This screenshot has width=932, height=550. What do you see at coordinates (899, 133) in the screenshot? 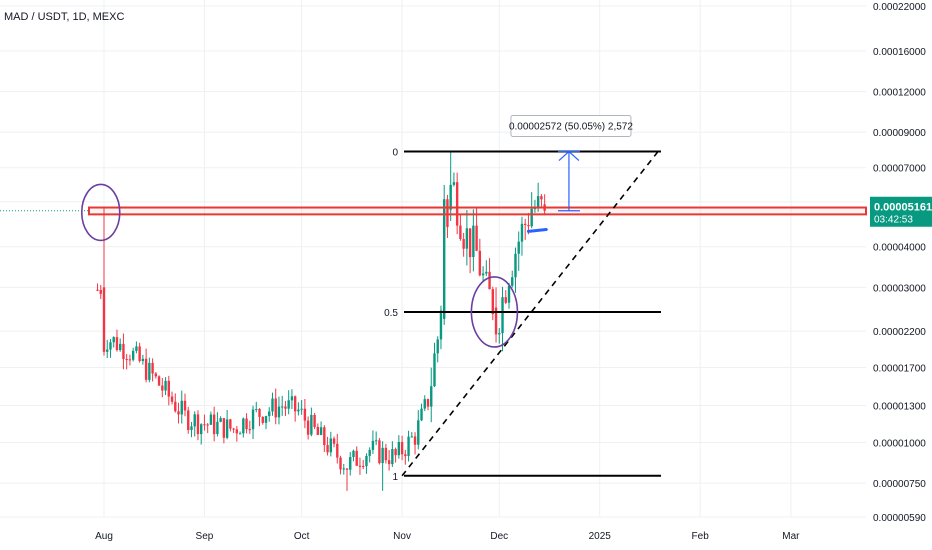
I see `y-tick-label: 0.00009000` at bounding box center [899, 133].